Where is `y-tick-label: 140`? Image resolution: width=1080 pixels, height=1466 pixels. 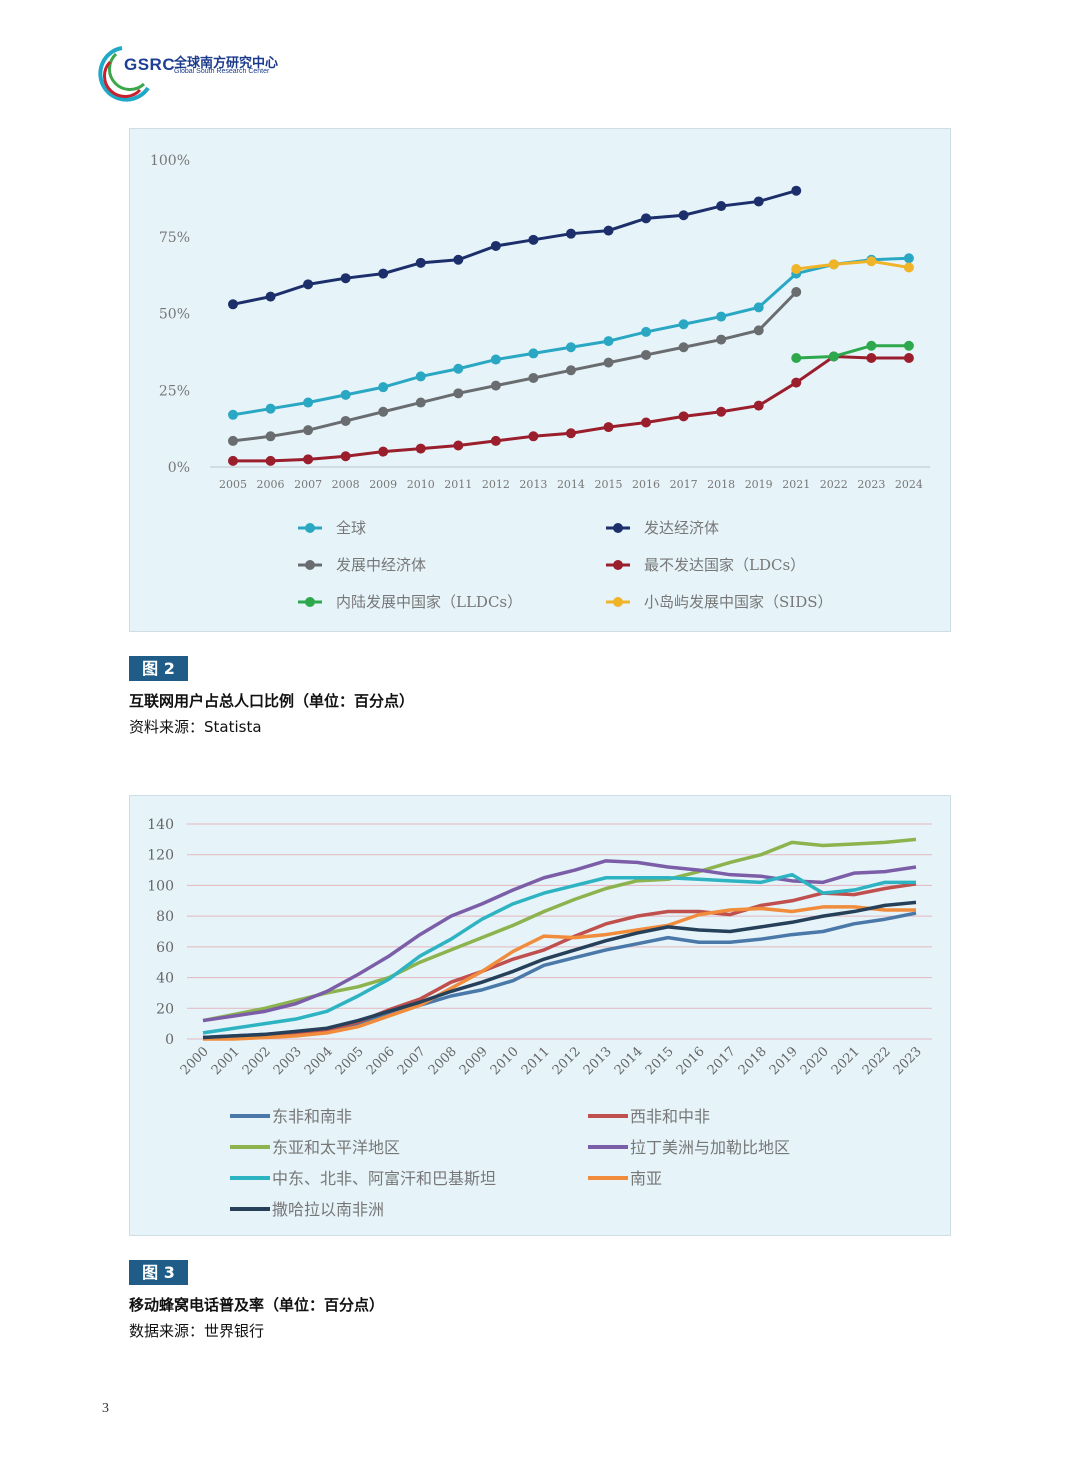
y-tick-label: 140 is located at coordinates (160, 825).